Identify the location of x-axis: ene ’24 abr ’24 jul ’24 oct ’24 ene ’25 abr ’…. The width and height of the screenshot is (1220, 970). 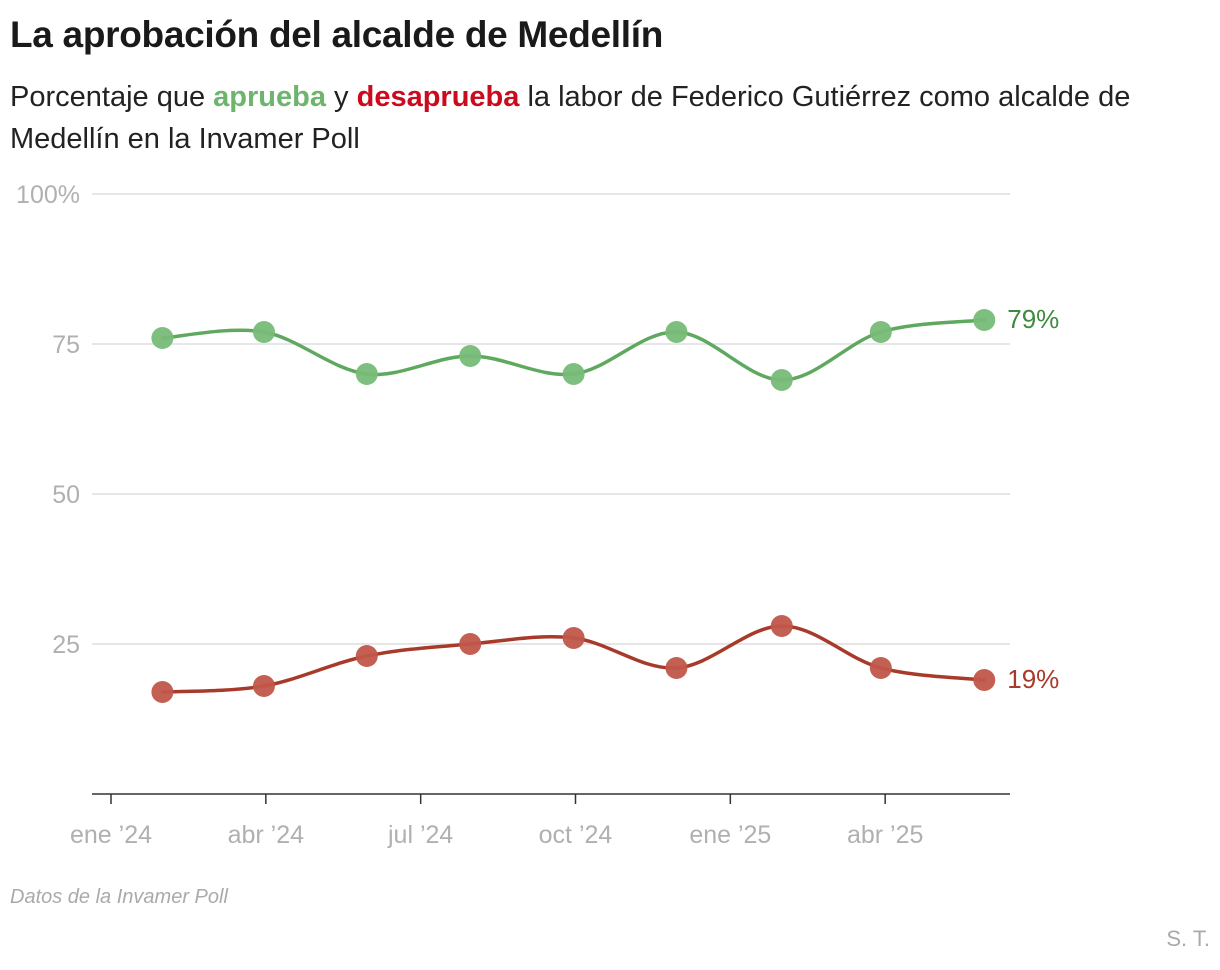
(540, 821).